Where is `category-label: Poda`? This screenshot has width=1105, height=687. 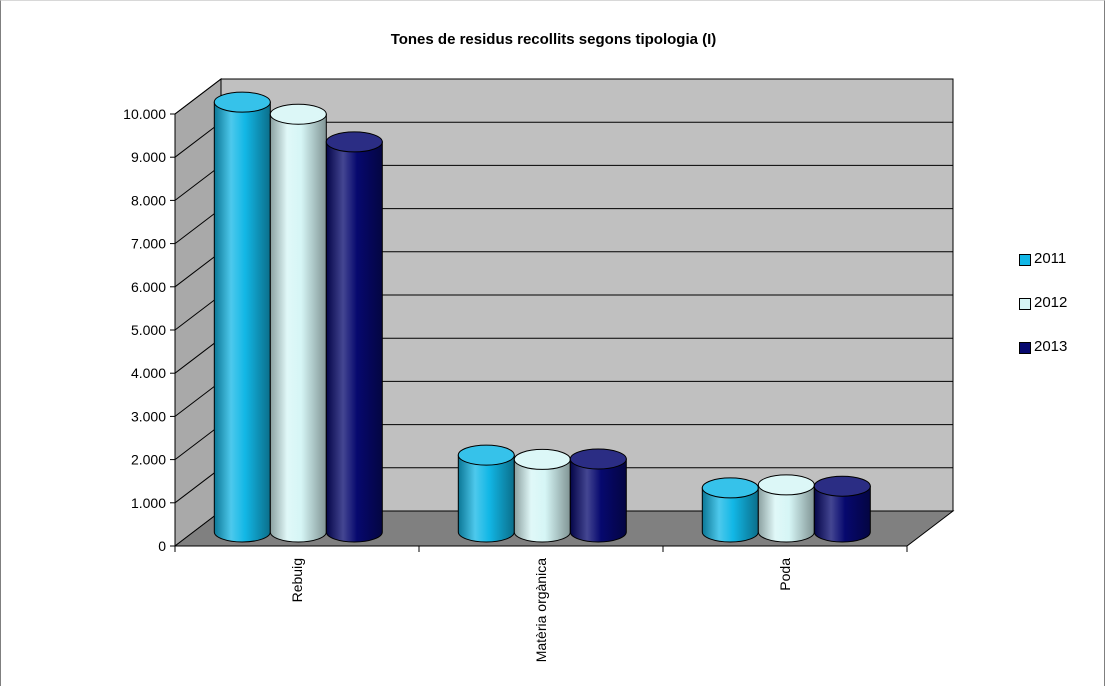 category-label: Poda is located at coordinates (785, 574).